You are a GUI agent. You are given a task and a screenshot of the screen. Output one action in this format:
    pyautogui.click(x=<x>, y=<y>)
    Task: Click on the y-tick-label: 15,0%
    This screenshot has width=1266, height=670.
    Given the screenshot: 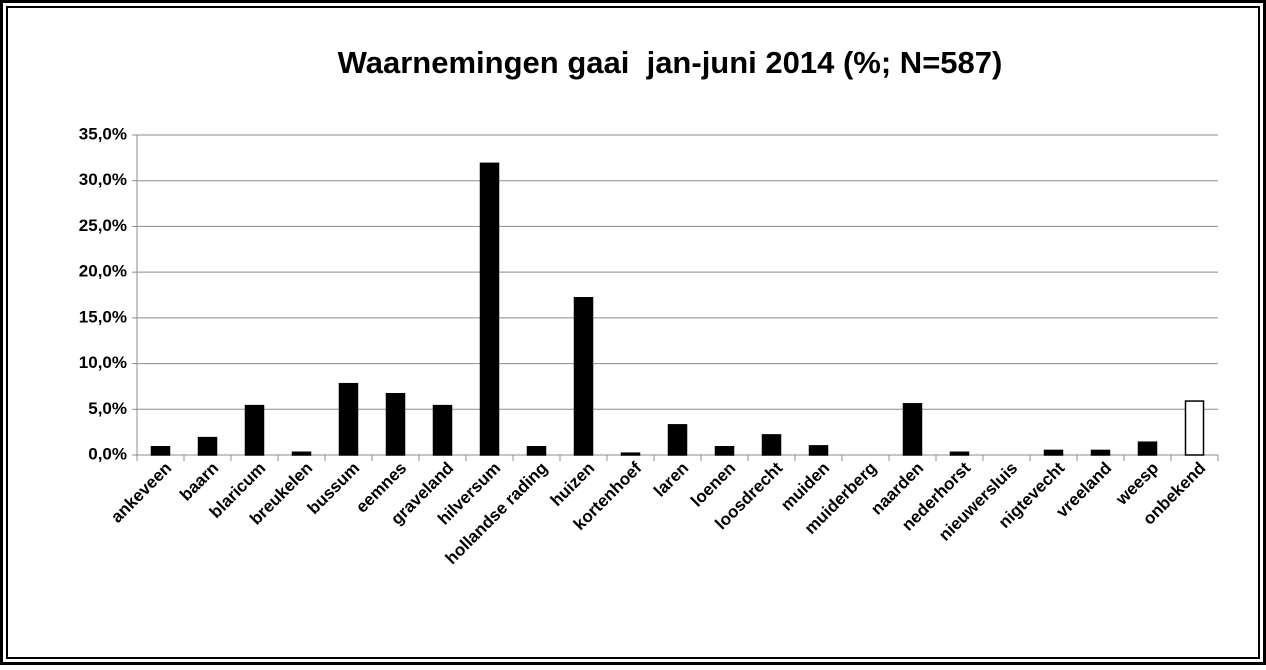 What is the action you would take?
    pyautogui.click(x=103, y=316)
    